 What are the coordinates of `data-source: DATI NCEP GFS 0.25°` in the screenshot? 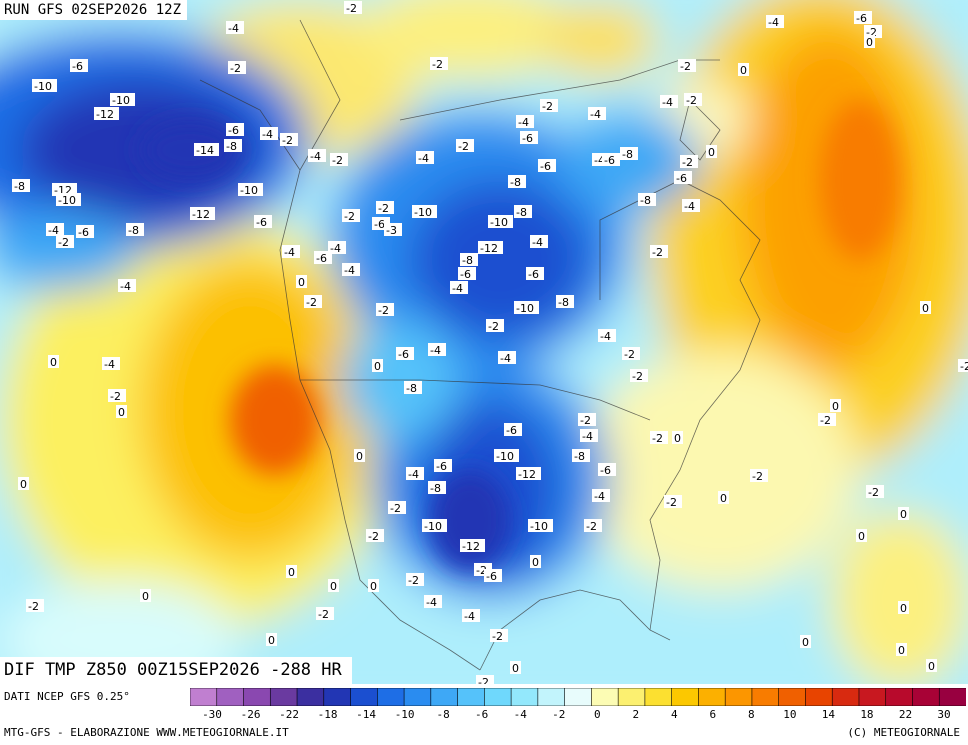 It's located at (67, 696).